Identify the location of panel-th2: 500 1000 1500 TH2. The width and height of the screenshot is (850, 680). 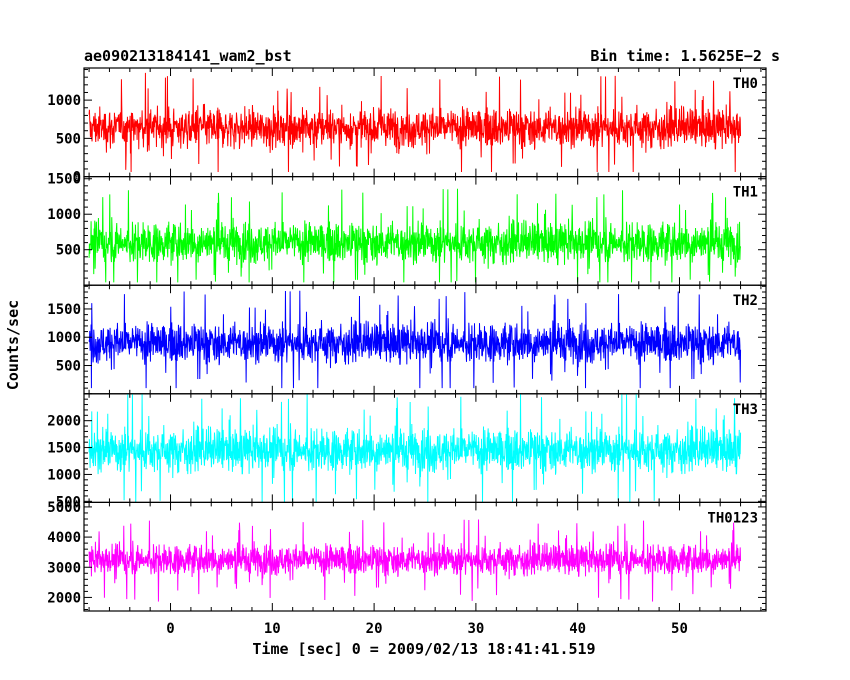
(407, 339).